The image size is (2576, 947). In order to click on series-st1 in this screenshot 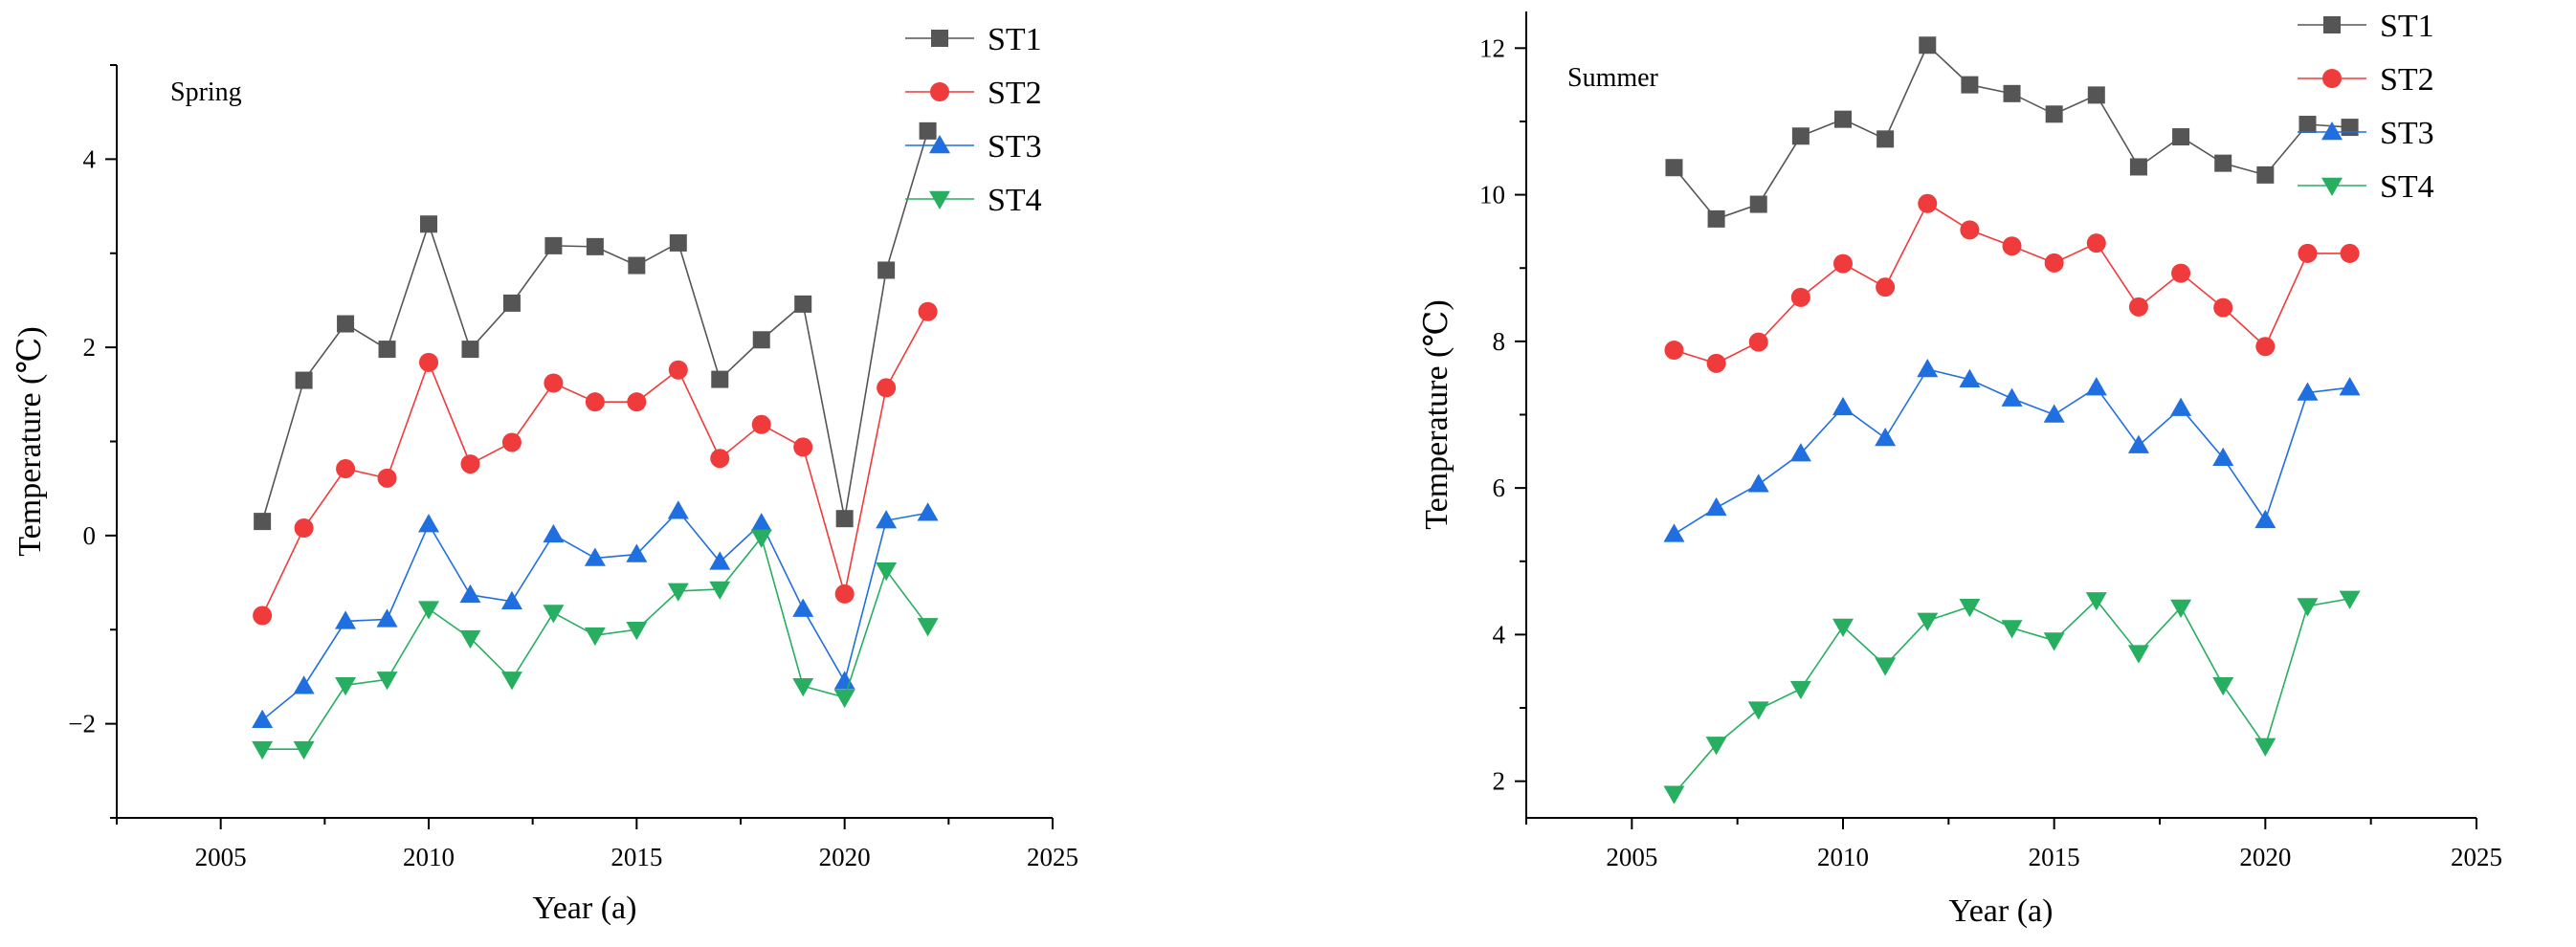, I will do `click(2012, 132)`.